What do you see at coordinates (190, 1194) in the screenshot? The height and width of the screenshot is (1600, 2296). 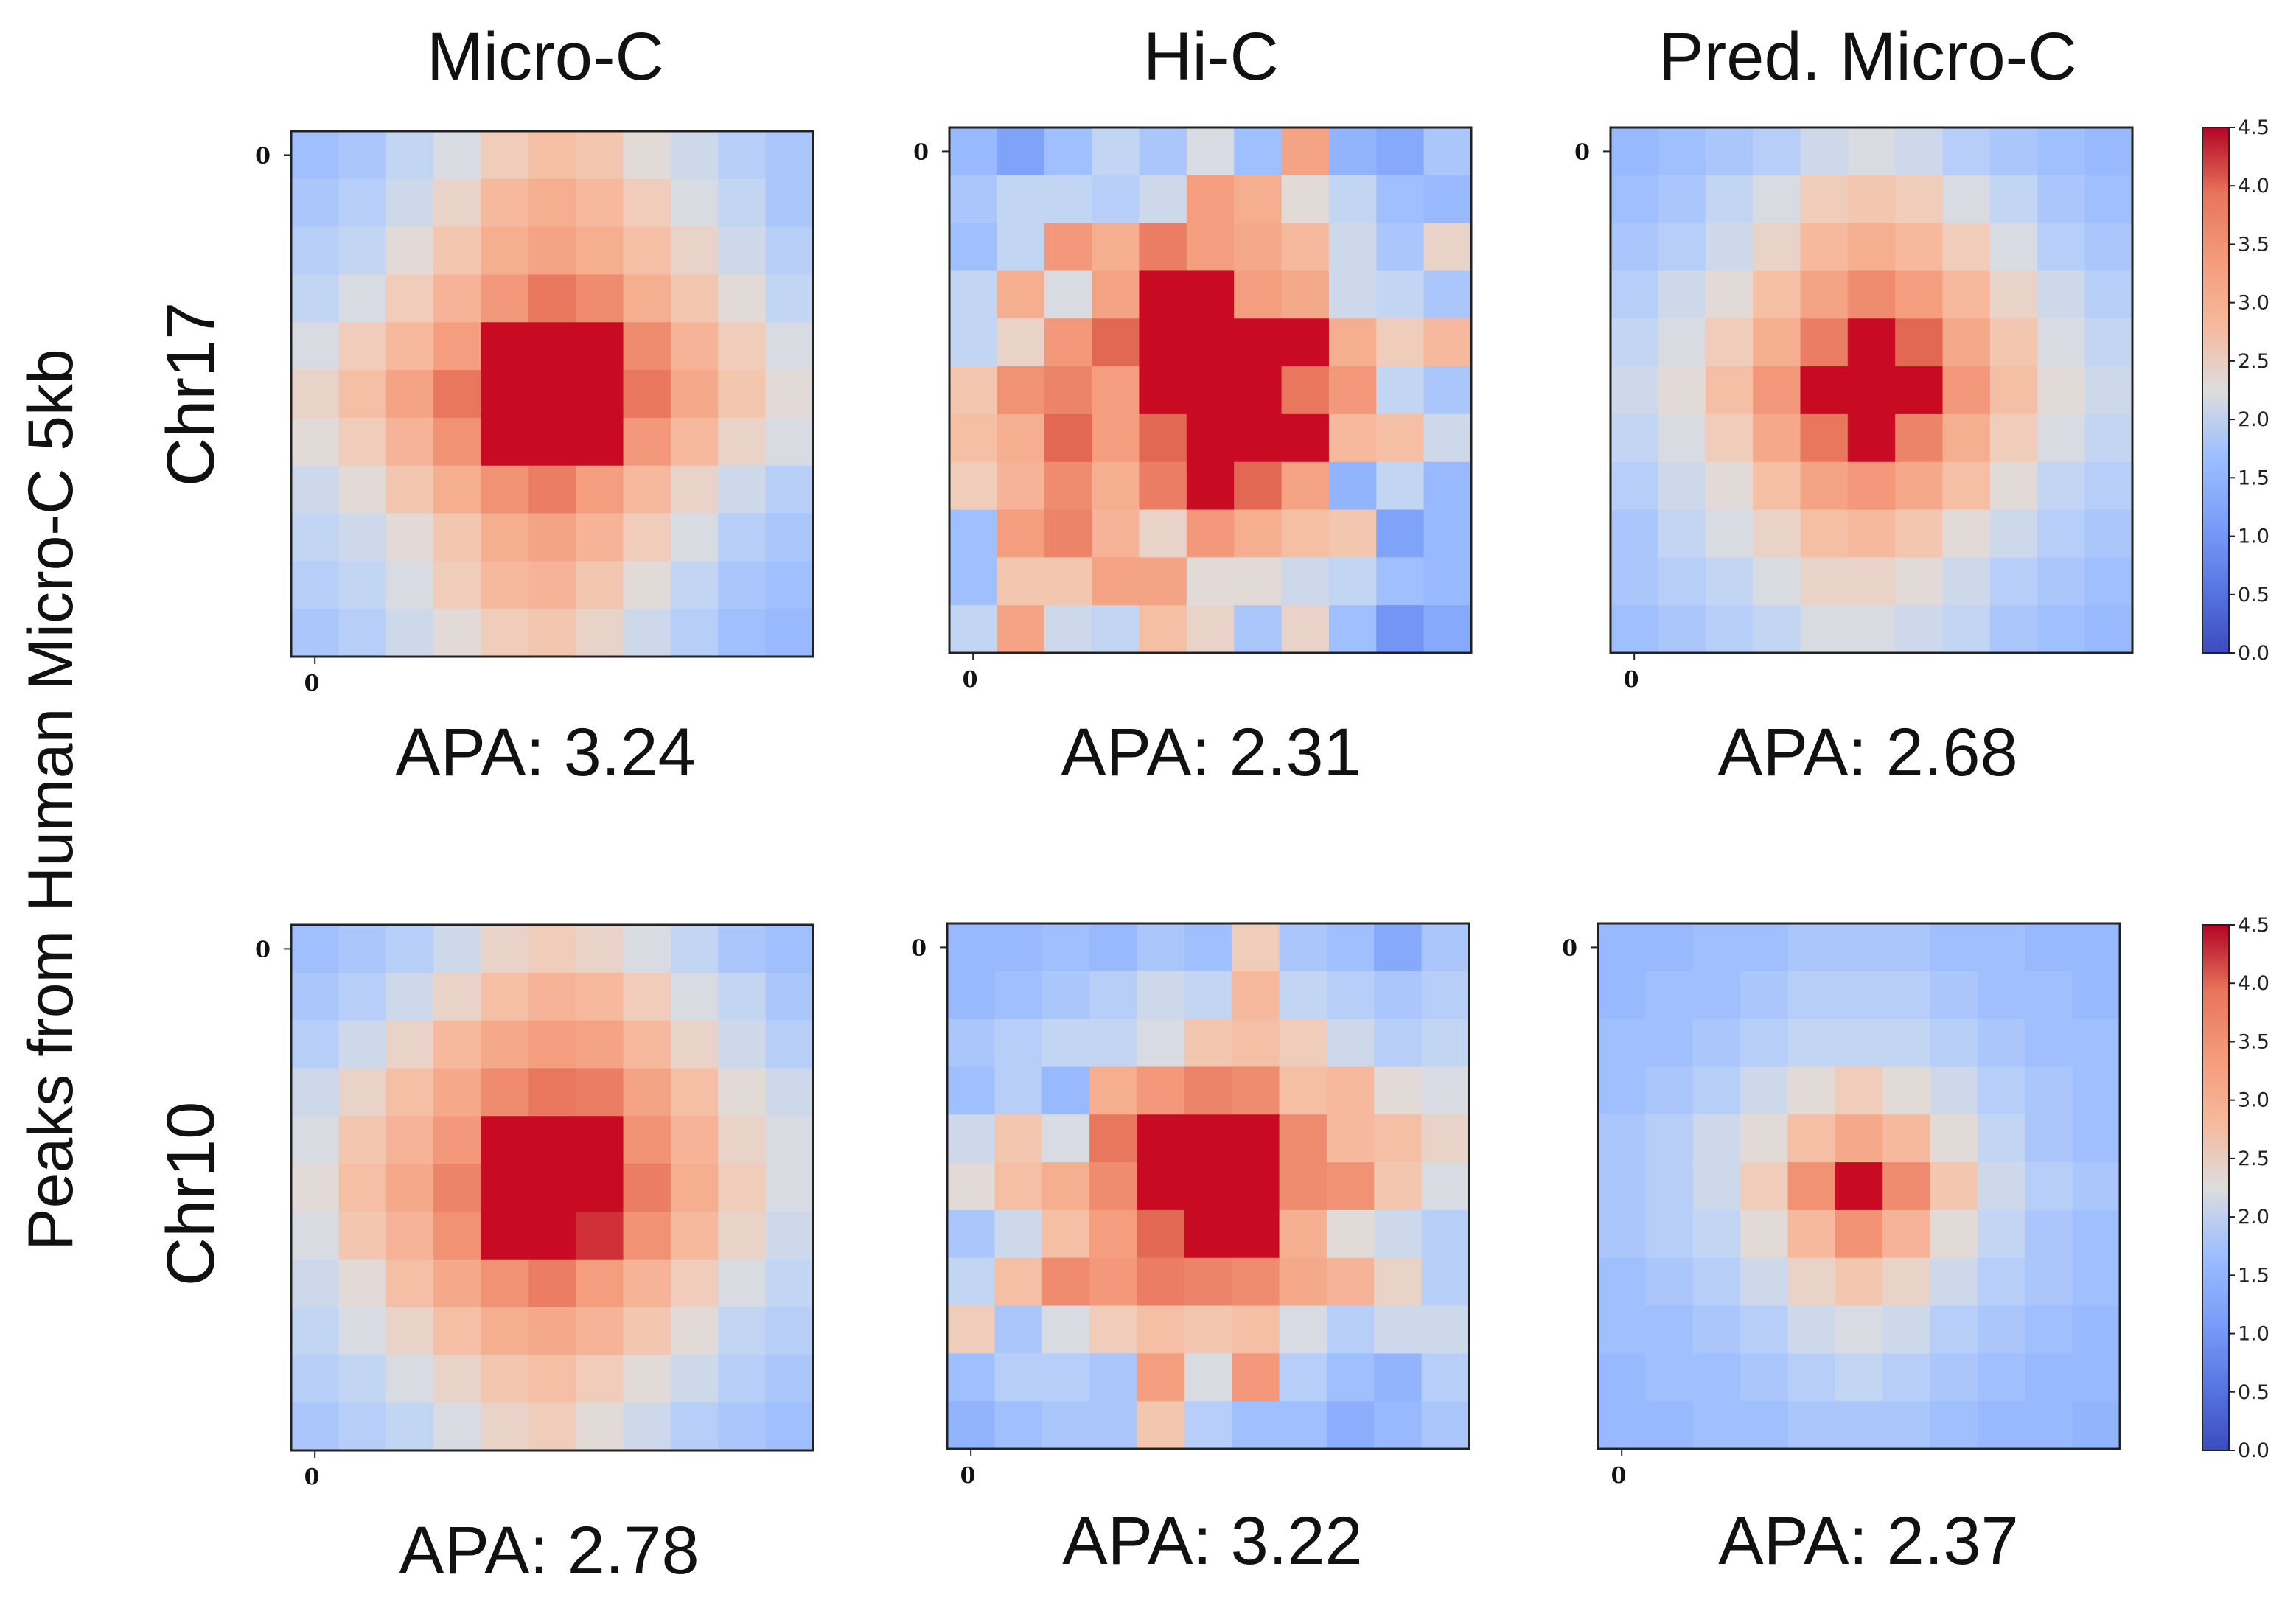 I see `row-label-chr10: Chr10` at bounding box center [190, 1194].